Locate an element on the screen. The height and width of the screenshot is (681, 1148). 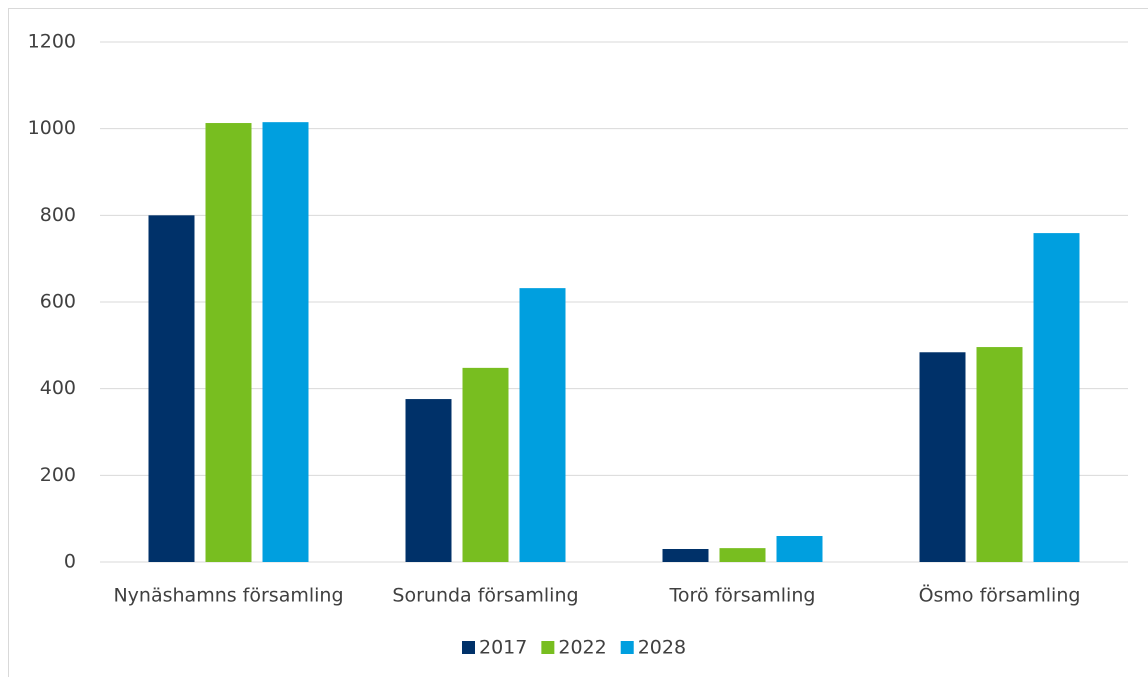
y-tick-label: 800 is located at coordinates (58, 215).